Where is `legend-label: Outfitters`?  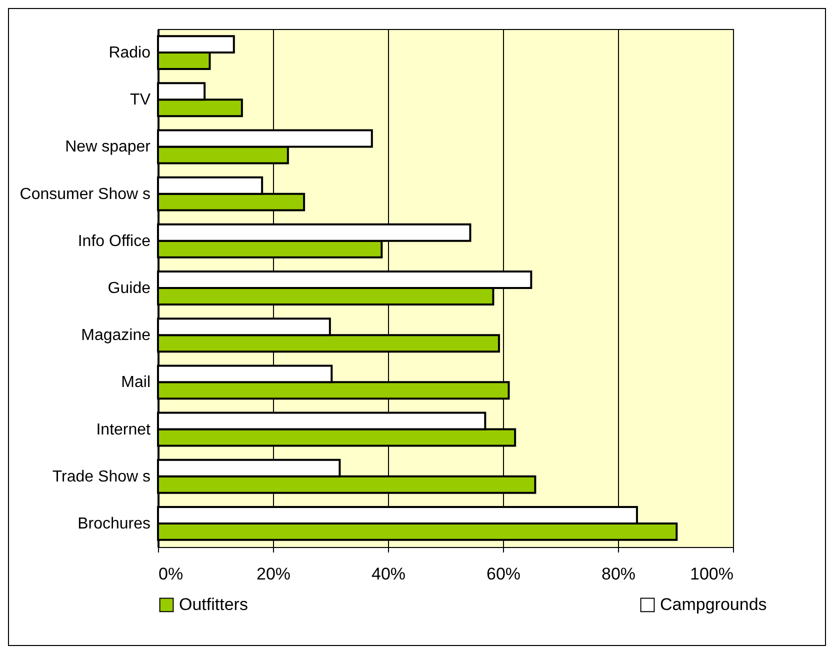 legend-label: Outfitters is located at coordinates (213, 604).